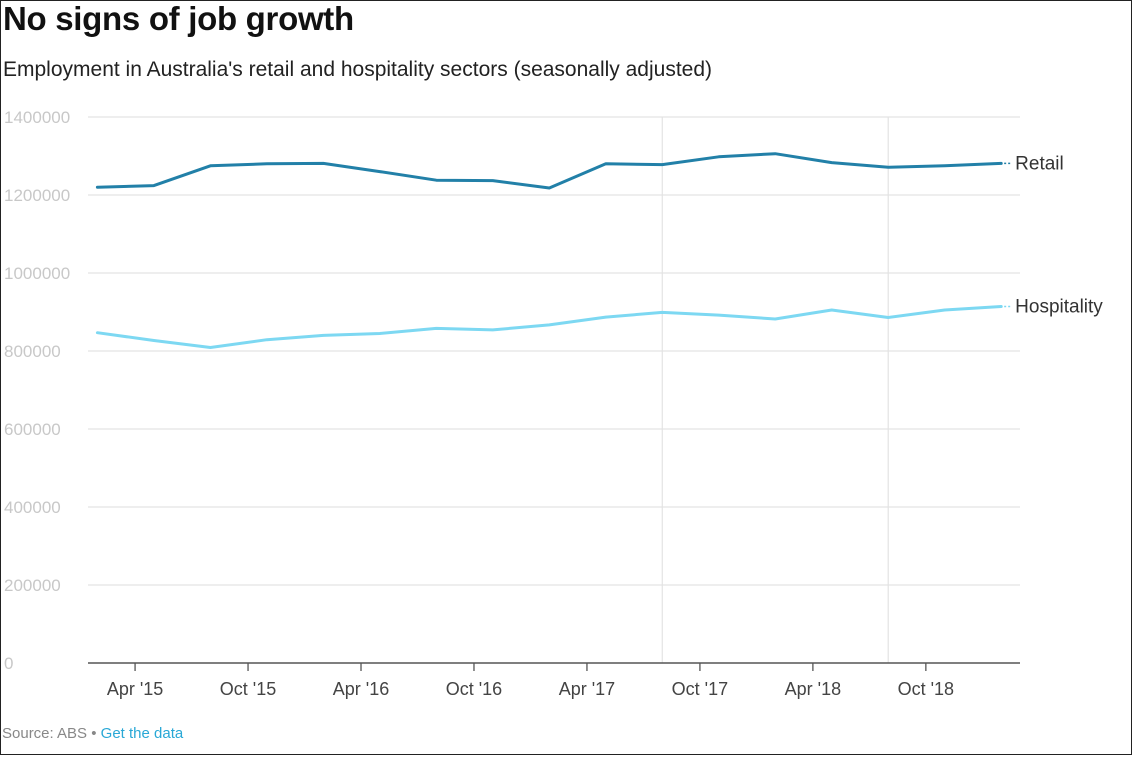 The height and width of the screenshot is (757, 1134). What do you see at coordinates (549, 327) in the screenshot?
I see `hospitality-series-line` at bounding box center [549, 327].